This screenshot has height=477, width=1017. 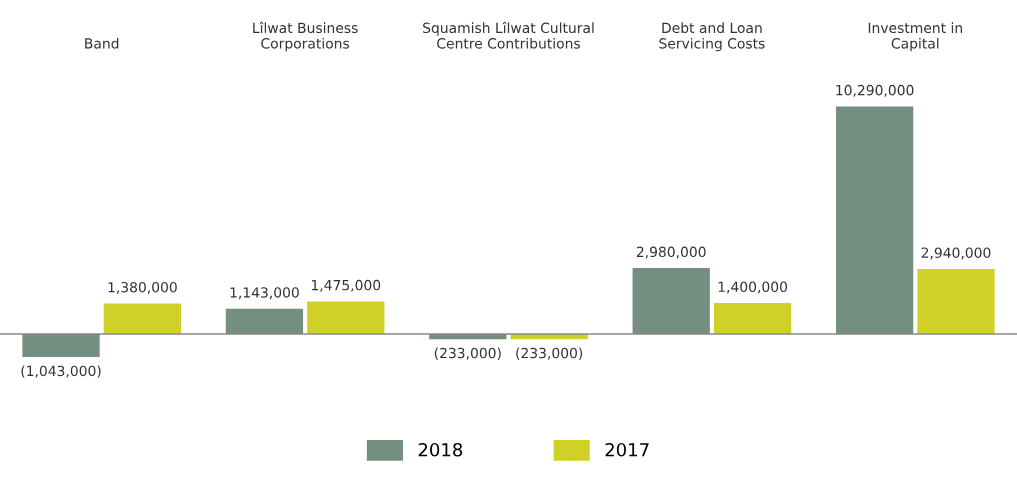 I want to click on data-label: 2,980,000, so click(x=671, y=252).